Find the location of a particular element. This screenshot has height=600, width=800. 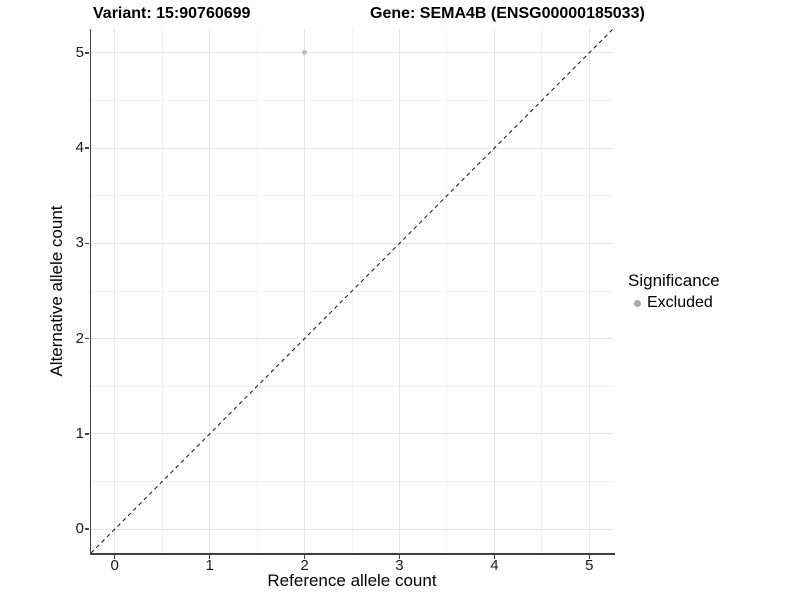

legend-item: Excluded is located at coordinates (674, 303).